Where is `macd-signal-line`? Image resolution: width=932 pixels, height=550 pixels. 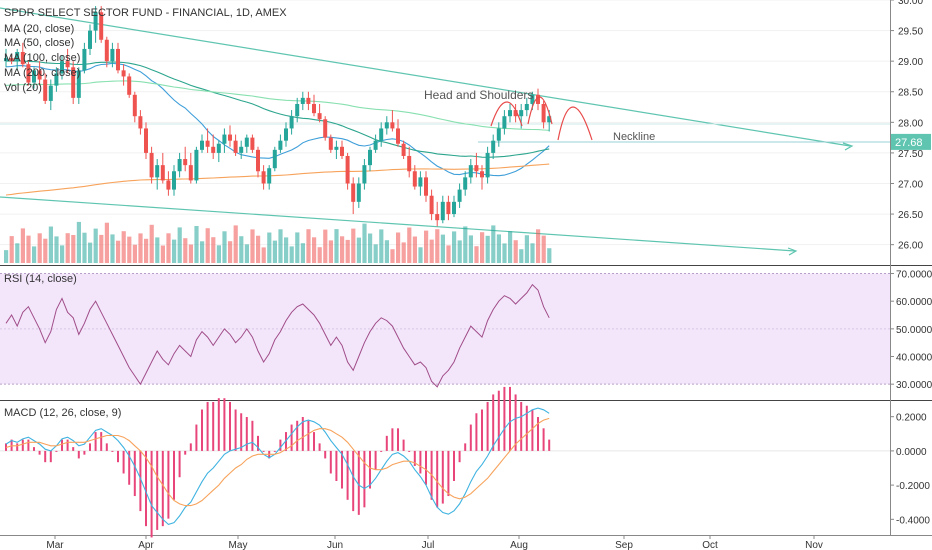 macd-signal-line is located at coordinates (277, 462).